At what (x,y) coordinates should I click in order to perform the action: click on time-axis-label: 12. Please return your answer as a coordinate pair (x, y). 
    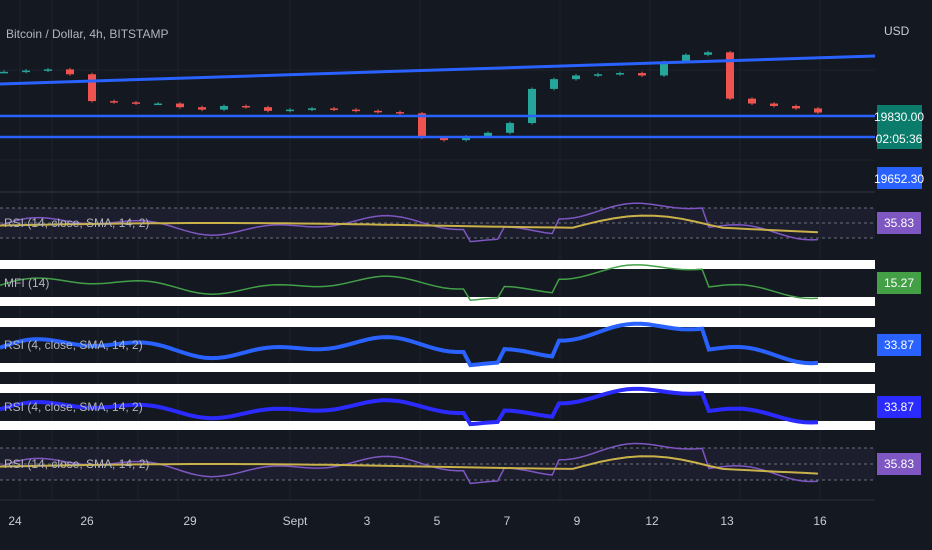
    Looking at the image, I should click on (652, 521).